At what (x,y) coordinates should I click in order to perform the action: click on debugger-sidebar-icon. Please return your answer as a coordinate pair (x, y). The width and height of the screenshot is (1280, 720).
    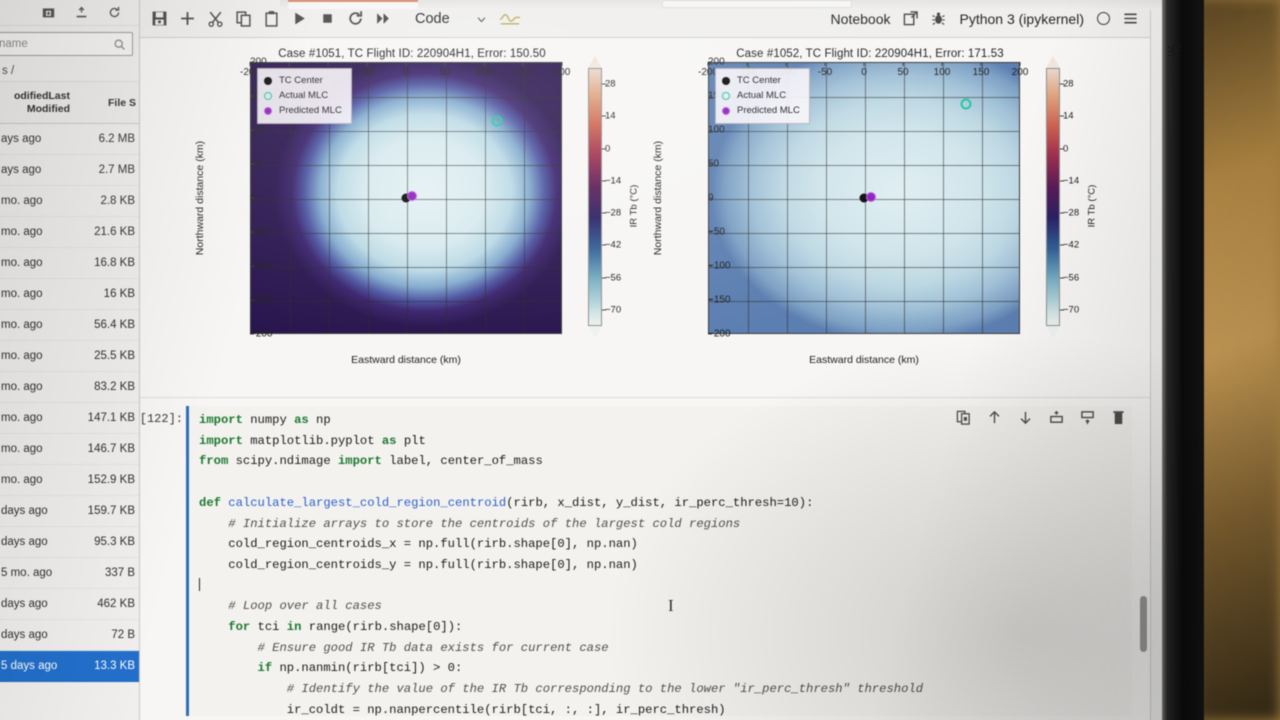
    Looking at the image, I should click on (1174, 50).